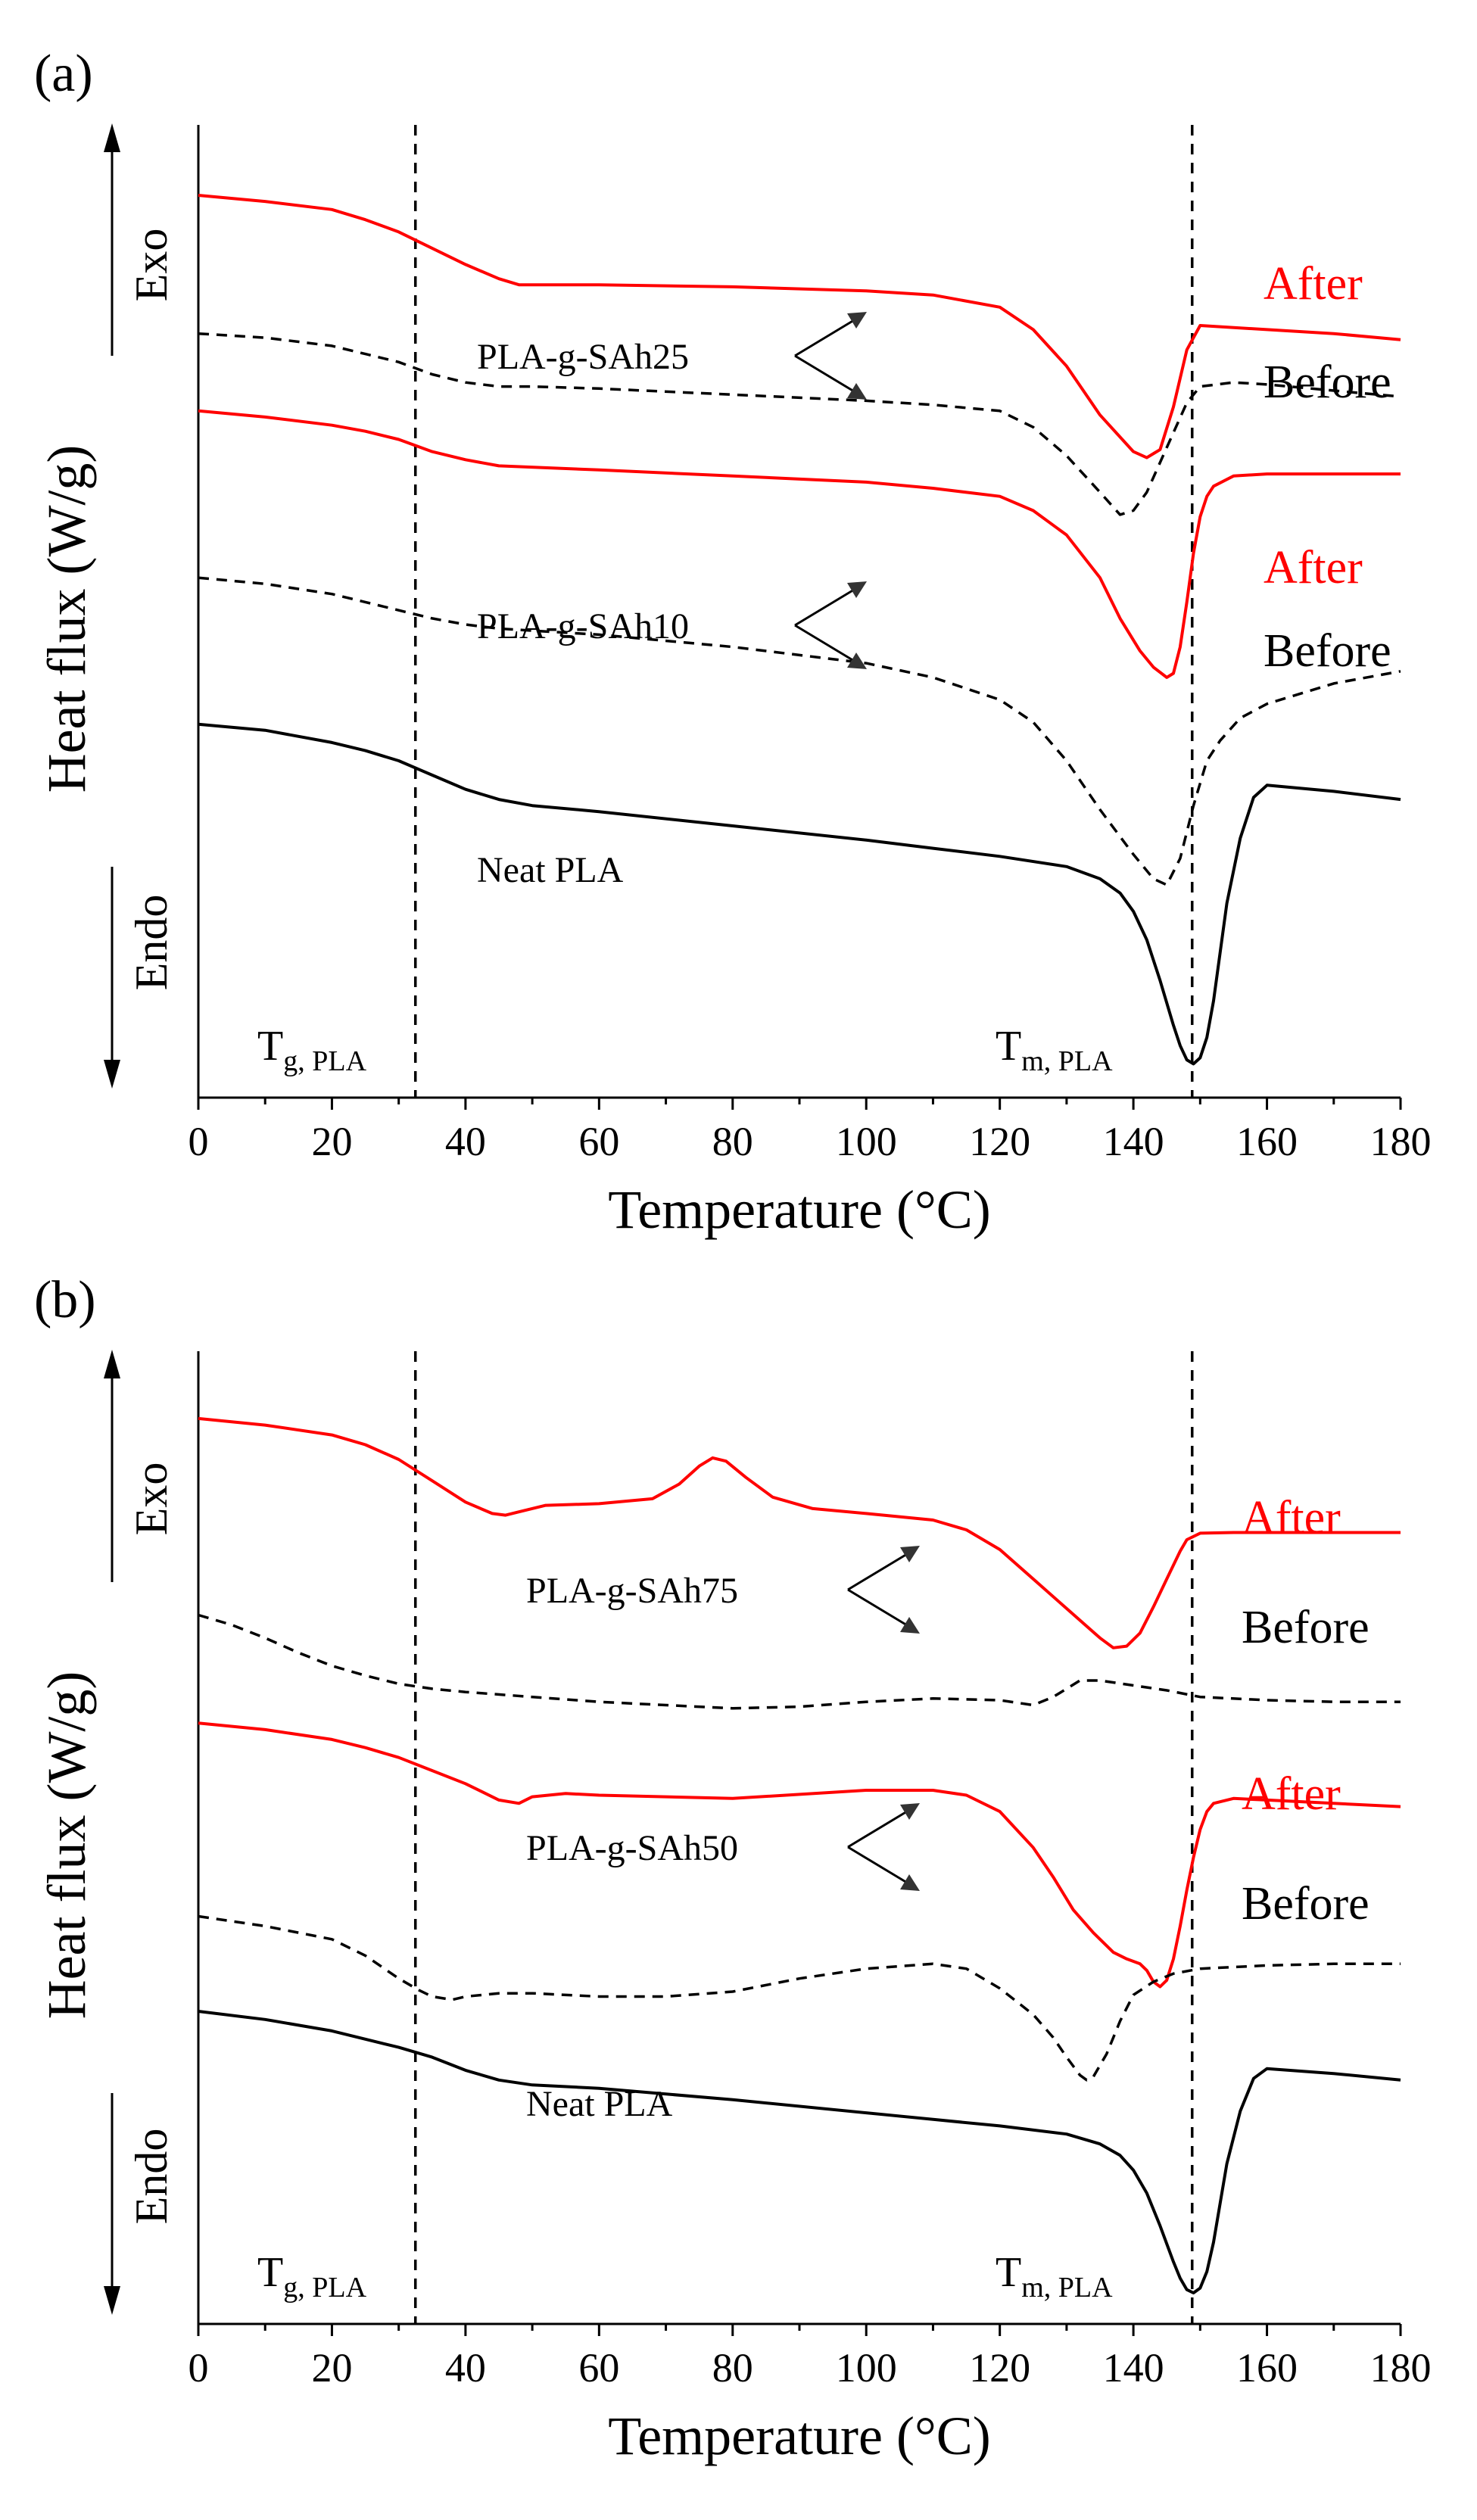  Describe the element at coordinates (632, 1848) in the screenshot. I see `group-label: PLA-g-SAh50` at that location.